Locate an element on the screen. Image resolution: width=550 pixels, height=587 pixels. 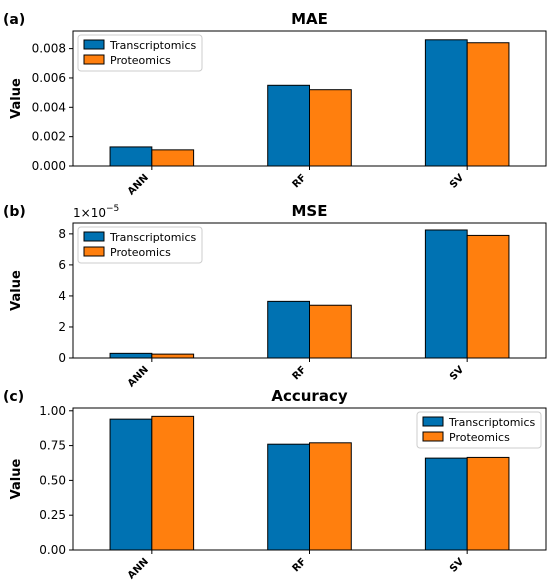
panel-label: (c) is located at coordinates (13, 397).